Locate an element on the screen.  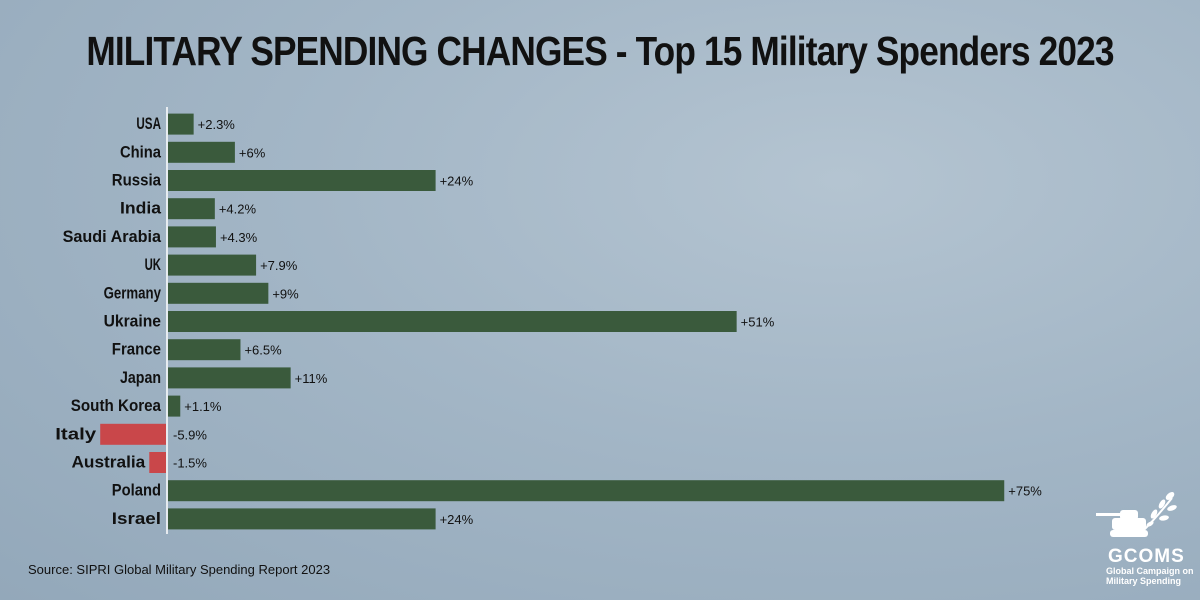
bar-germany is located at coordinates (218, 293).